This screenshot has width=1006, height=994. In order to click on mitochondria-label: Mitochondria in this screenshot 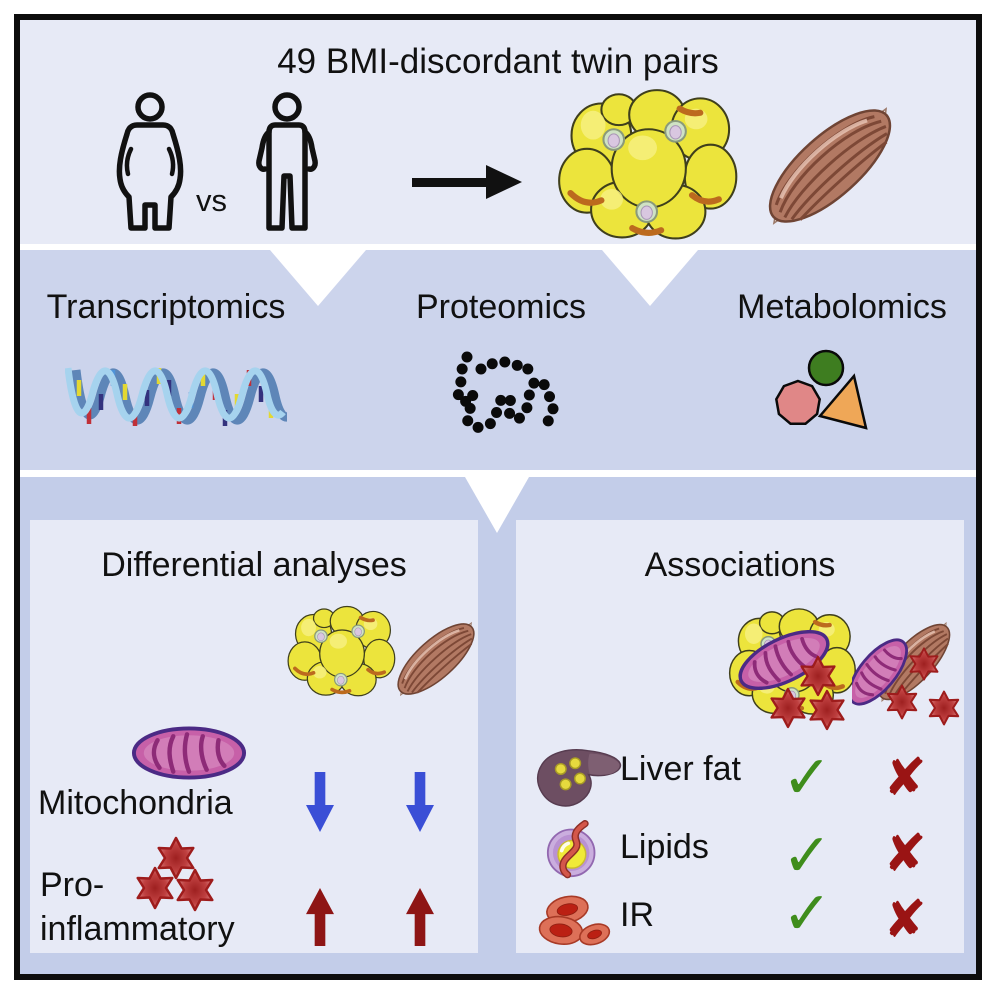, I will do `click(135, 803)`.